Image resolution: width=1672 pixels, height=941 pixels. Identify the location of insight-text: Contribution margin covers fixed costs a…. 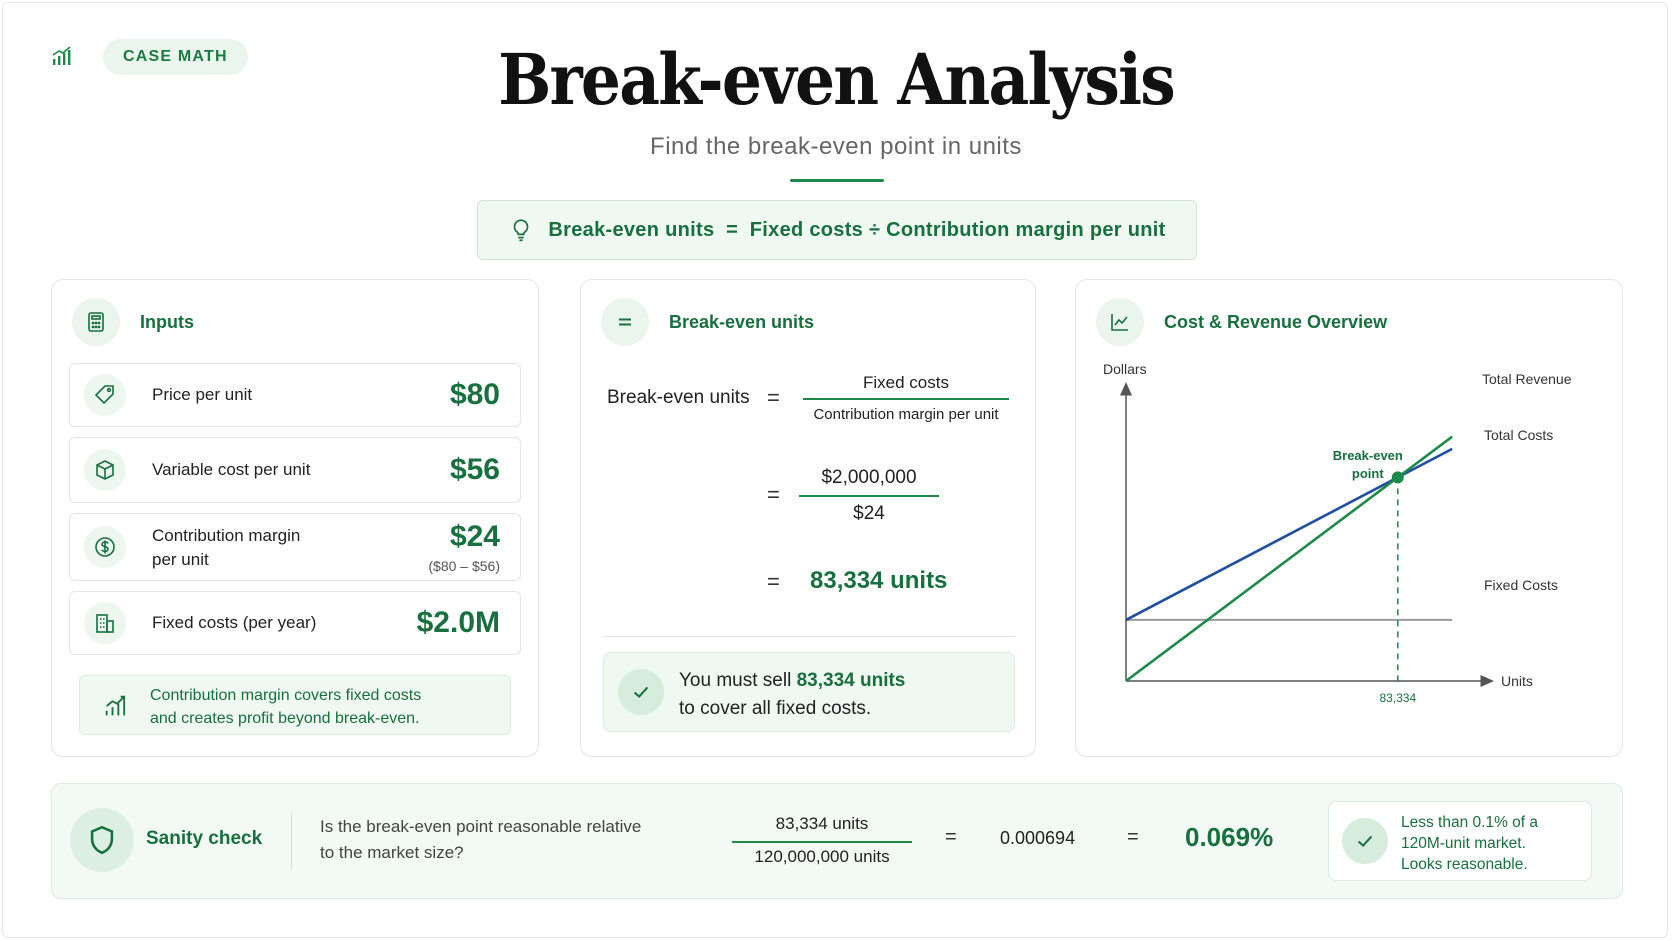
(285, 707).